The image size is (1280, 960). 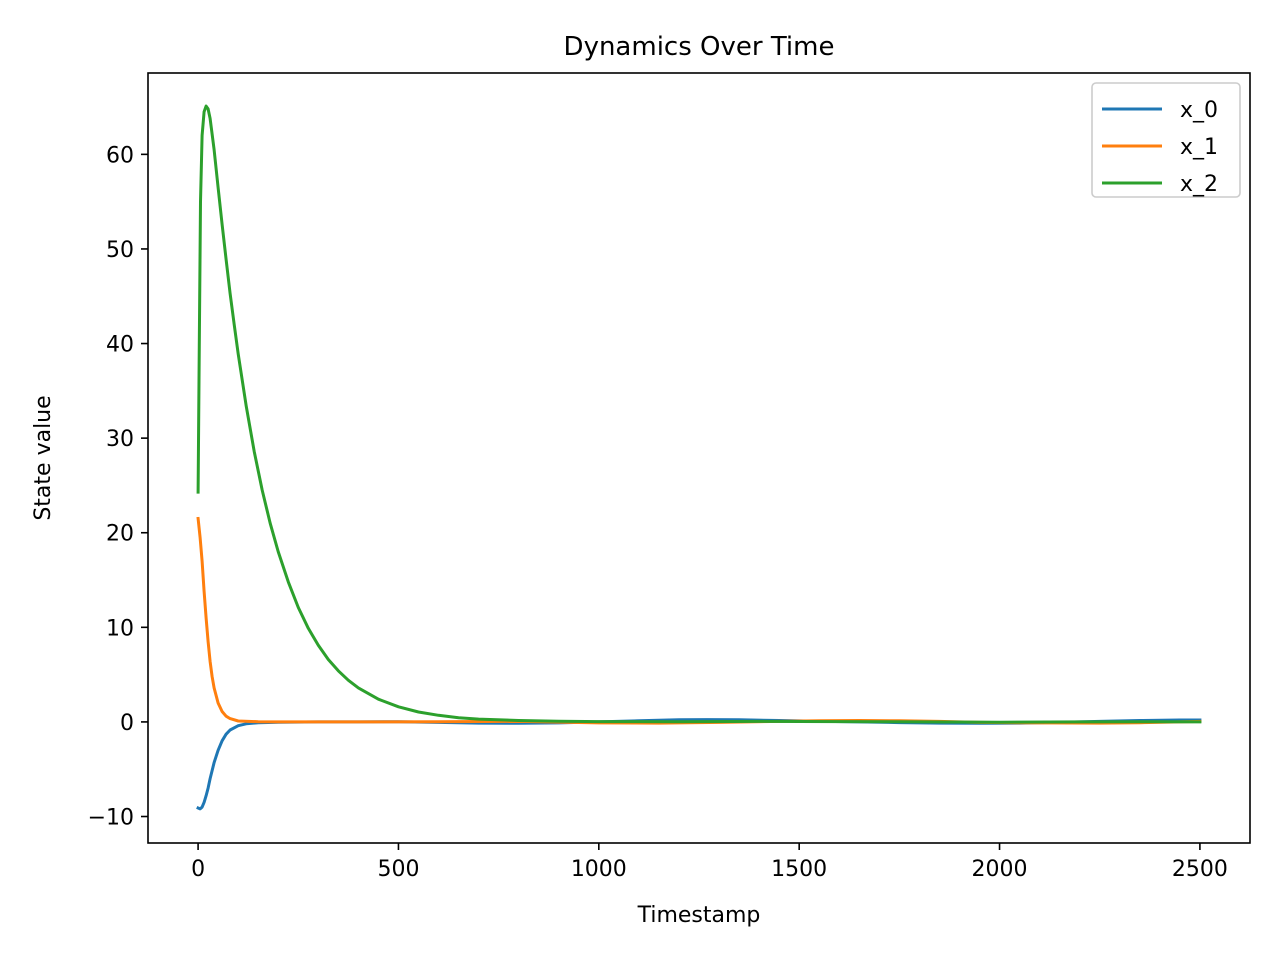 I want to click on y-tick-label: 20, so click(x=120, y=534).